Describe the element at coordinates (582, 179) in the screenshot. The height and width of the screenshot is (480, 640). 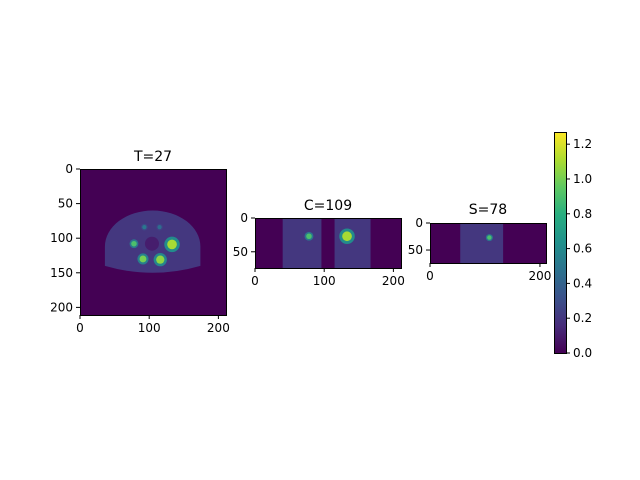
I see `colorbar-tick-label: 1.0` at that location.